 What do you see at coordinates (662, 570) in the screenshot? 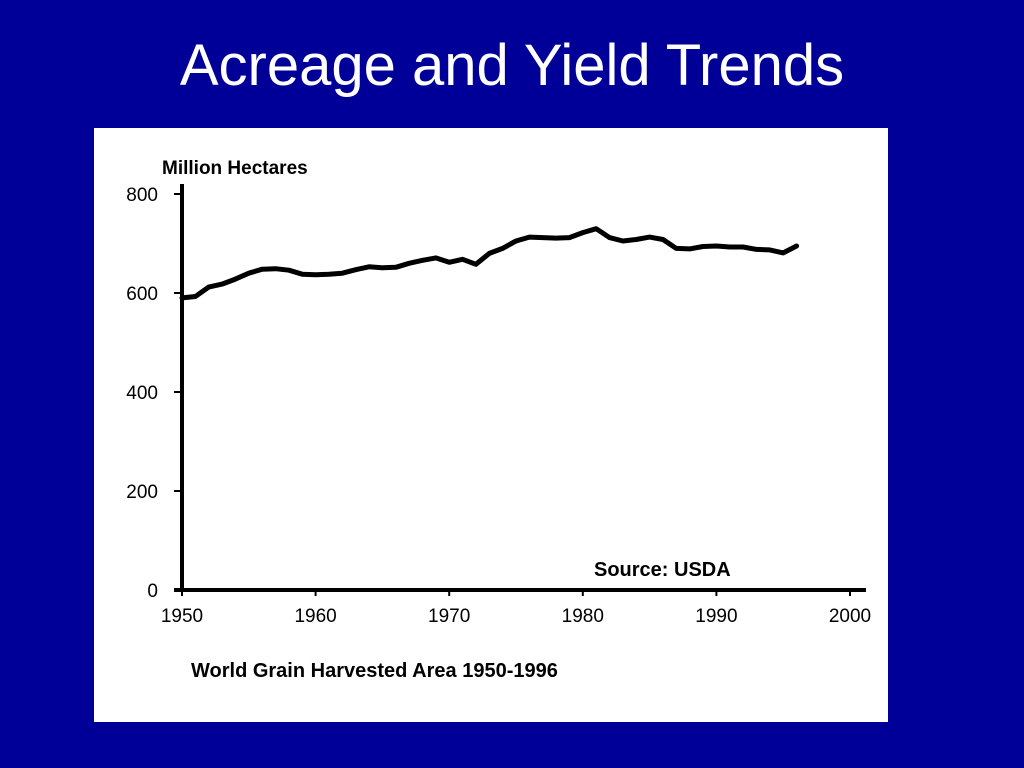
I see `source-annotation: Source: USDA` at bounding box center [662, 570].